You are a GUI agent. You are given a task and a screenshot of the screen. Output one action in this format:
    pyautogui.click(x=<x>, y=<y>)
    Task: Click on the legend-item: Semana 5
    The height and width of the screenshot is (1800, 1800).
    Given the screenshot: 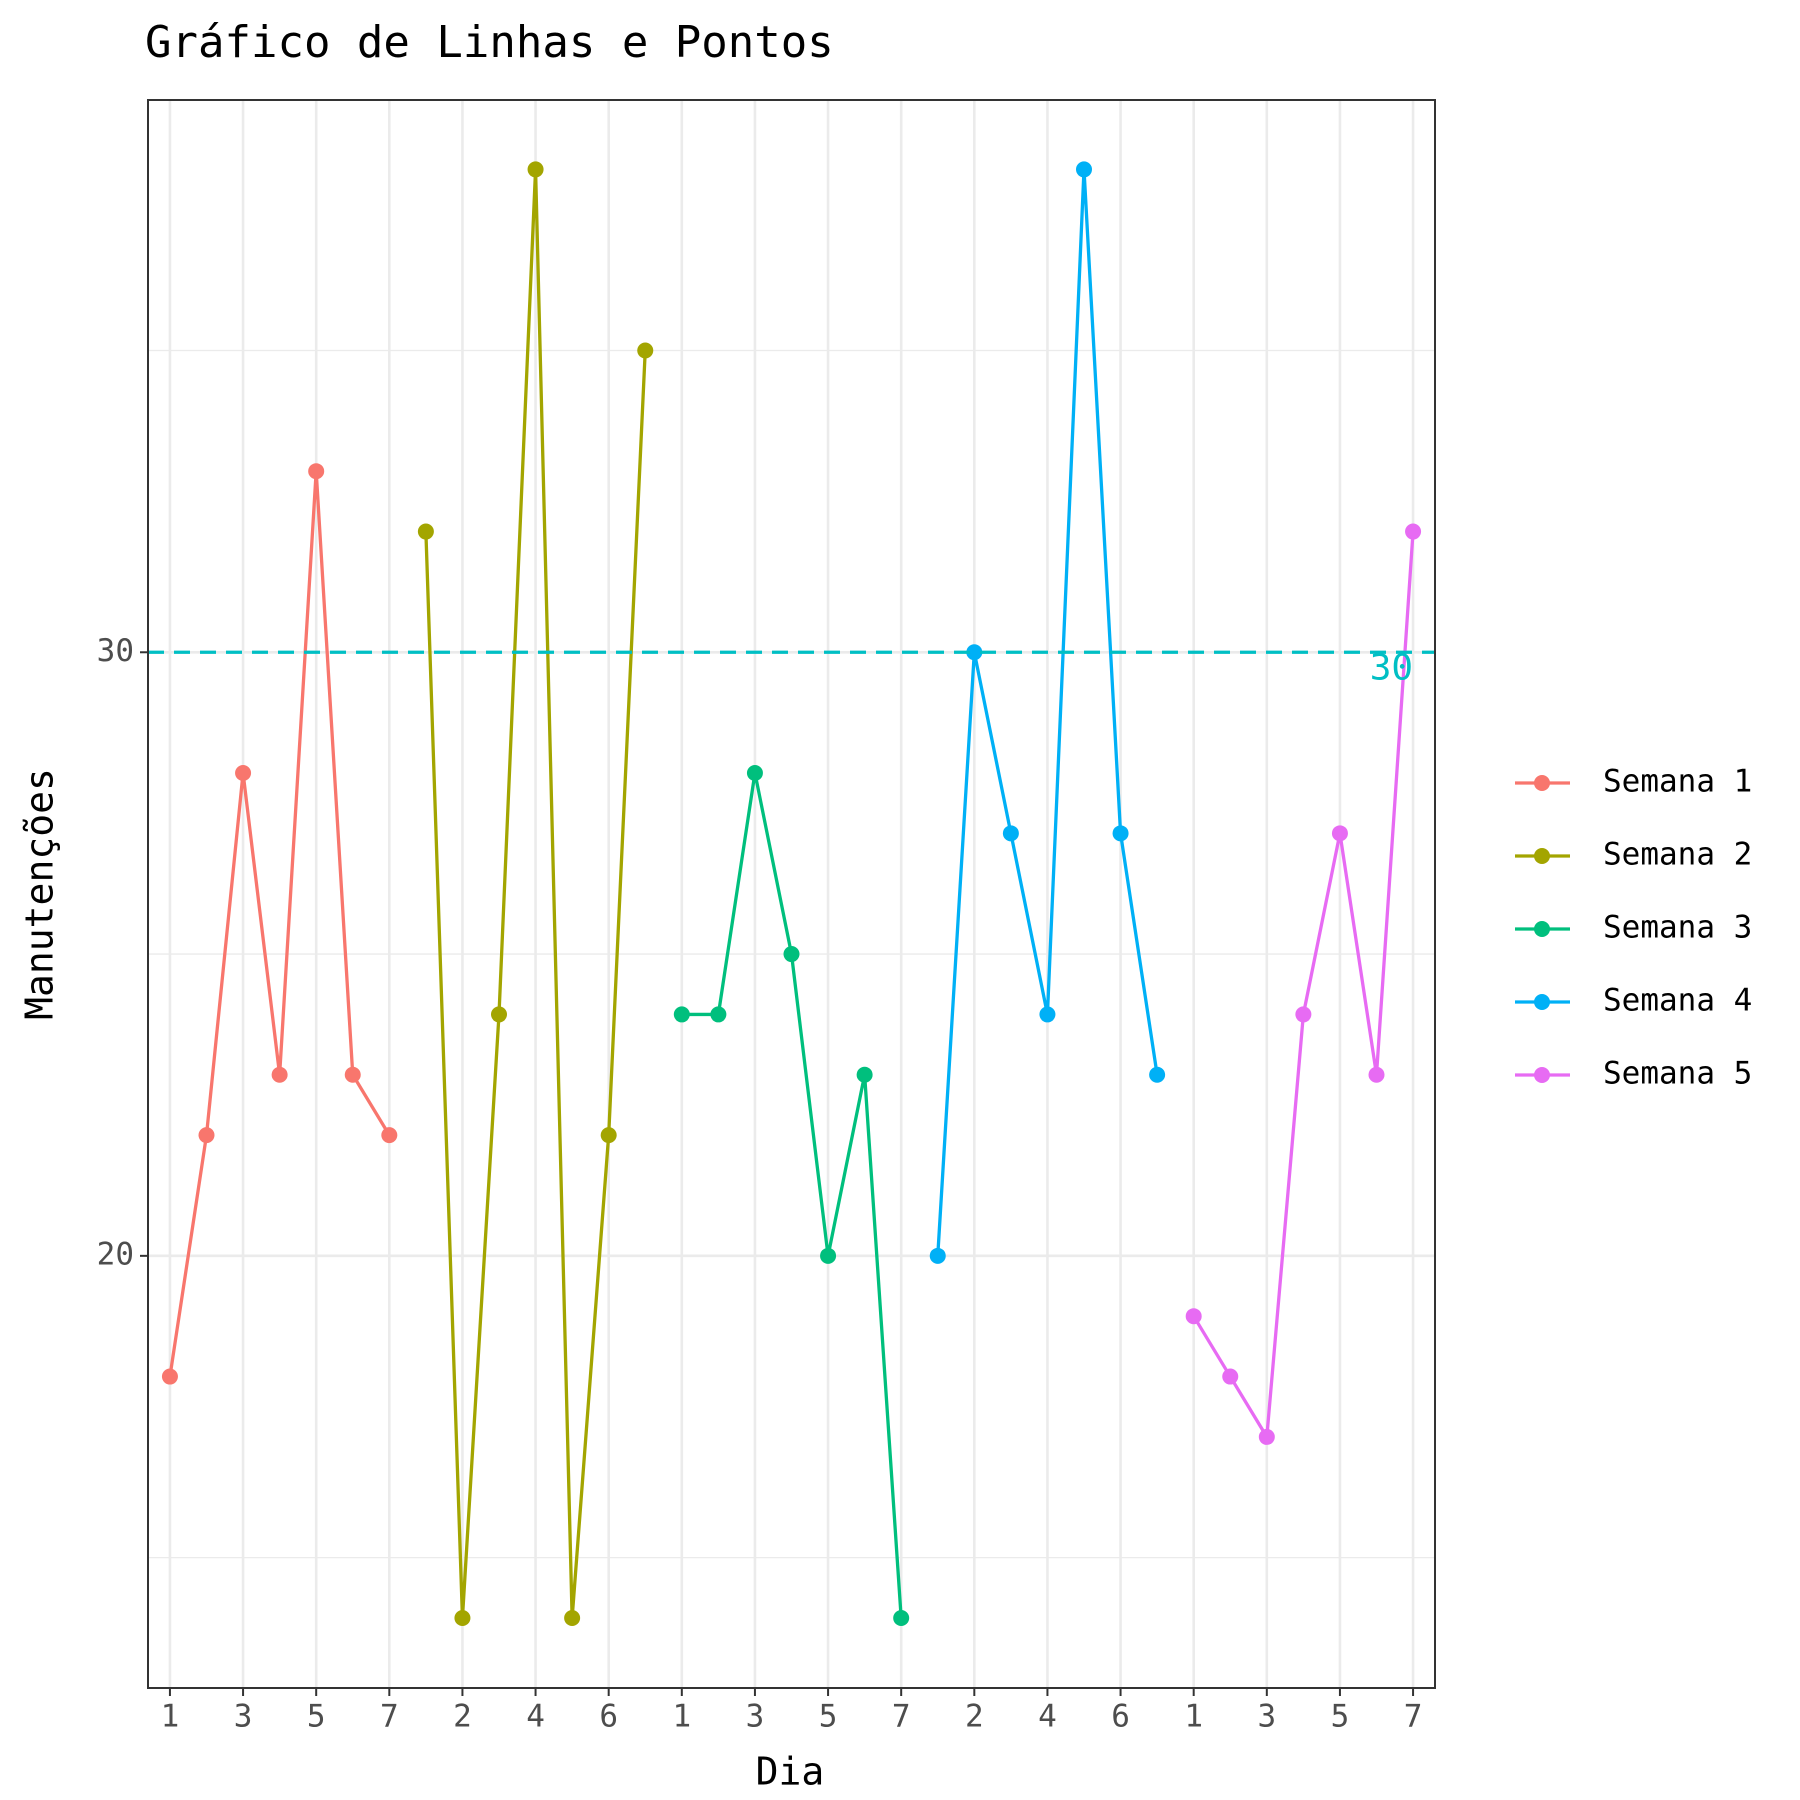 What is the action you would take?
    pyautogui.click(x=1633, y=1074)
    